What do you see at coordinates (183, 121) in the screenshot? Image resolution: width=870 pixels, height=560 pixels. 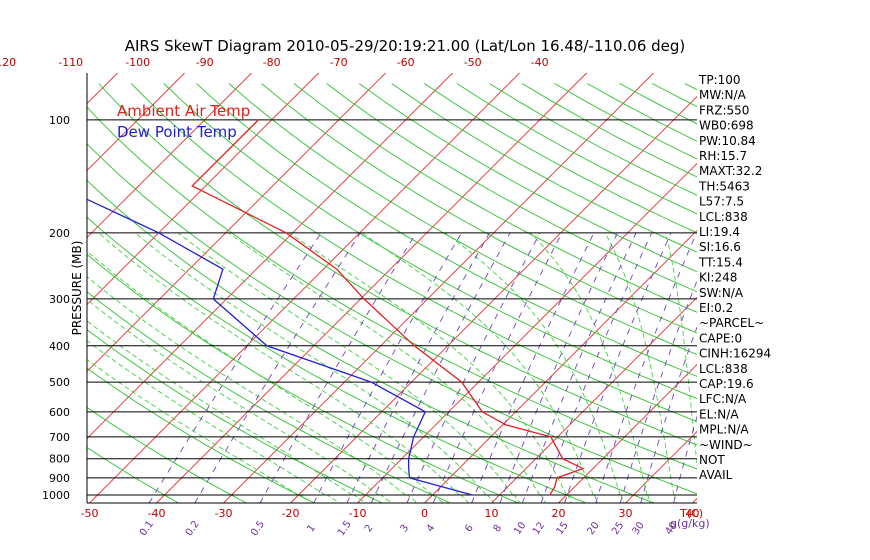 I see `legend: Ambient Air Temp Dew Point Temp` at bounding box center [183, 121].